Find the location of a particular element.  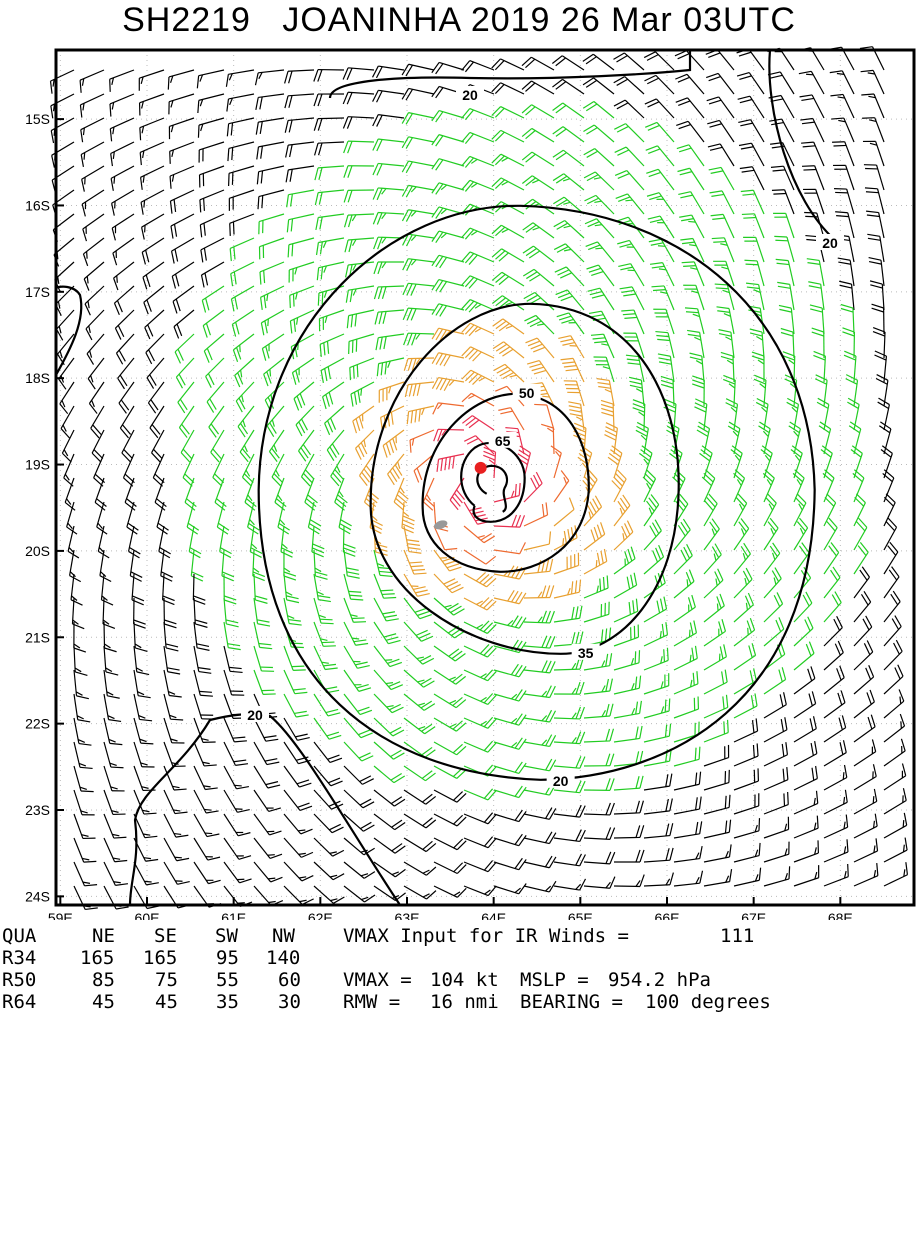

y-tick-label: 19S is located at coordinates (37, 465).